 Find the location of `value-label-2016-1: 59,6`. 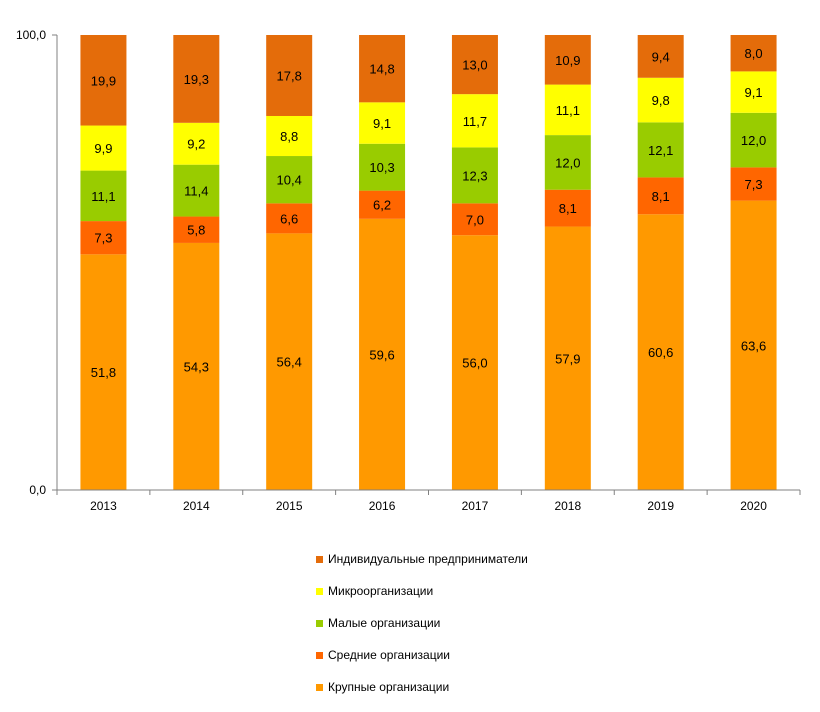

value-label-2016-1: 59,6 is located at coordinates (381, 354).